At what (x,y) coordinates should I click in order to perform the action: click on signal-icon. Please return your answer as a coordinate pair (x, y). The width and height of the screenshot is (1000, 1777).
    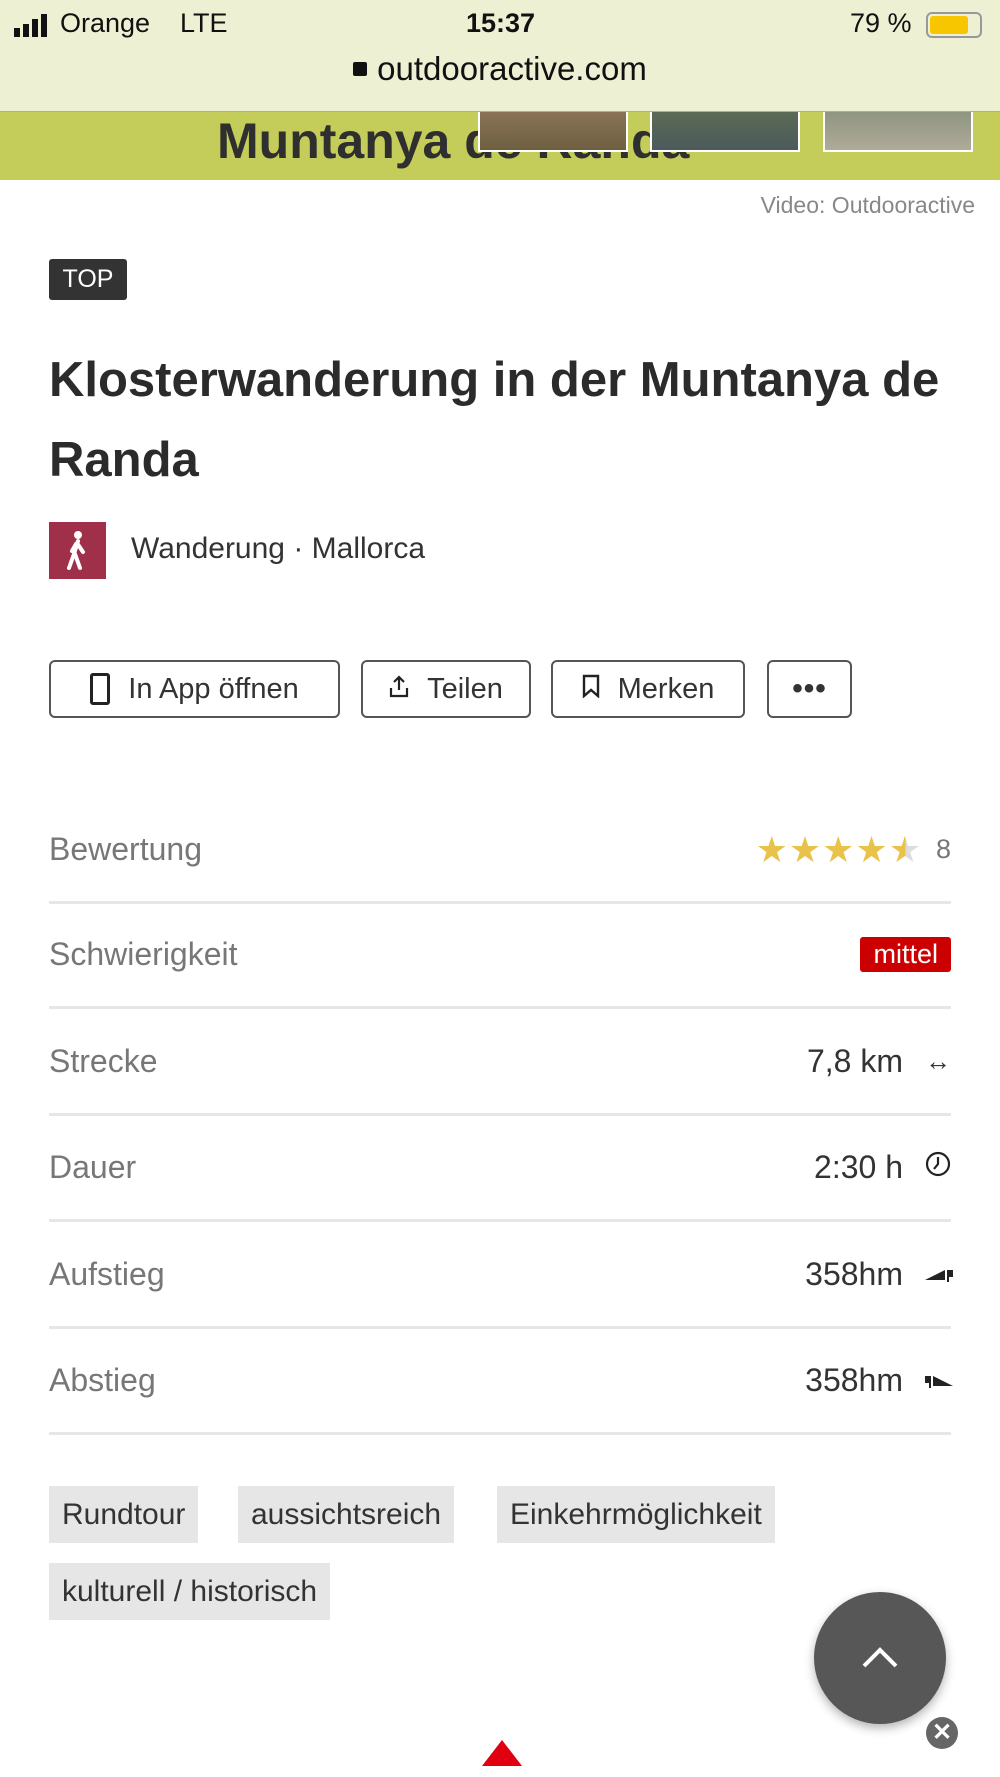
    Looking at the image, I should click on (30, 25).